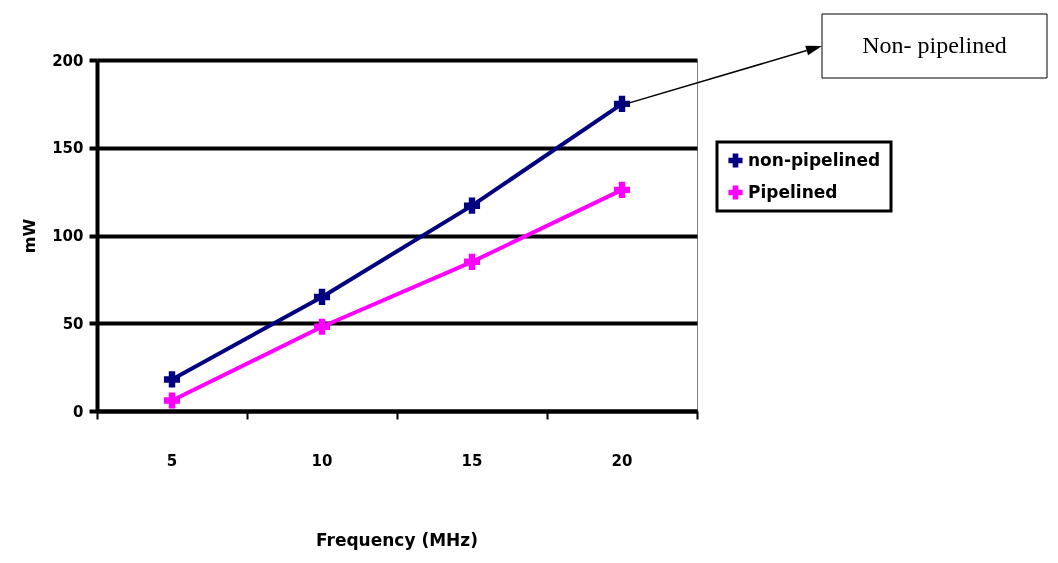 This screenshot has width=1058, height=563. Describe the element at coordinates (793, 191) in the screenshot. I see `legend-label: Pipelined` at that location.